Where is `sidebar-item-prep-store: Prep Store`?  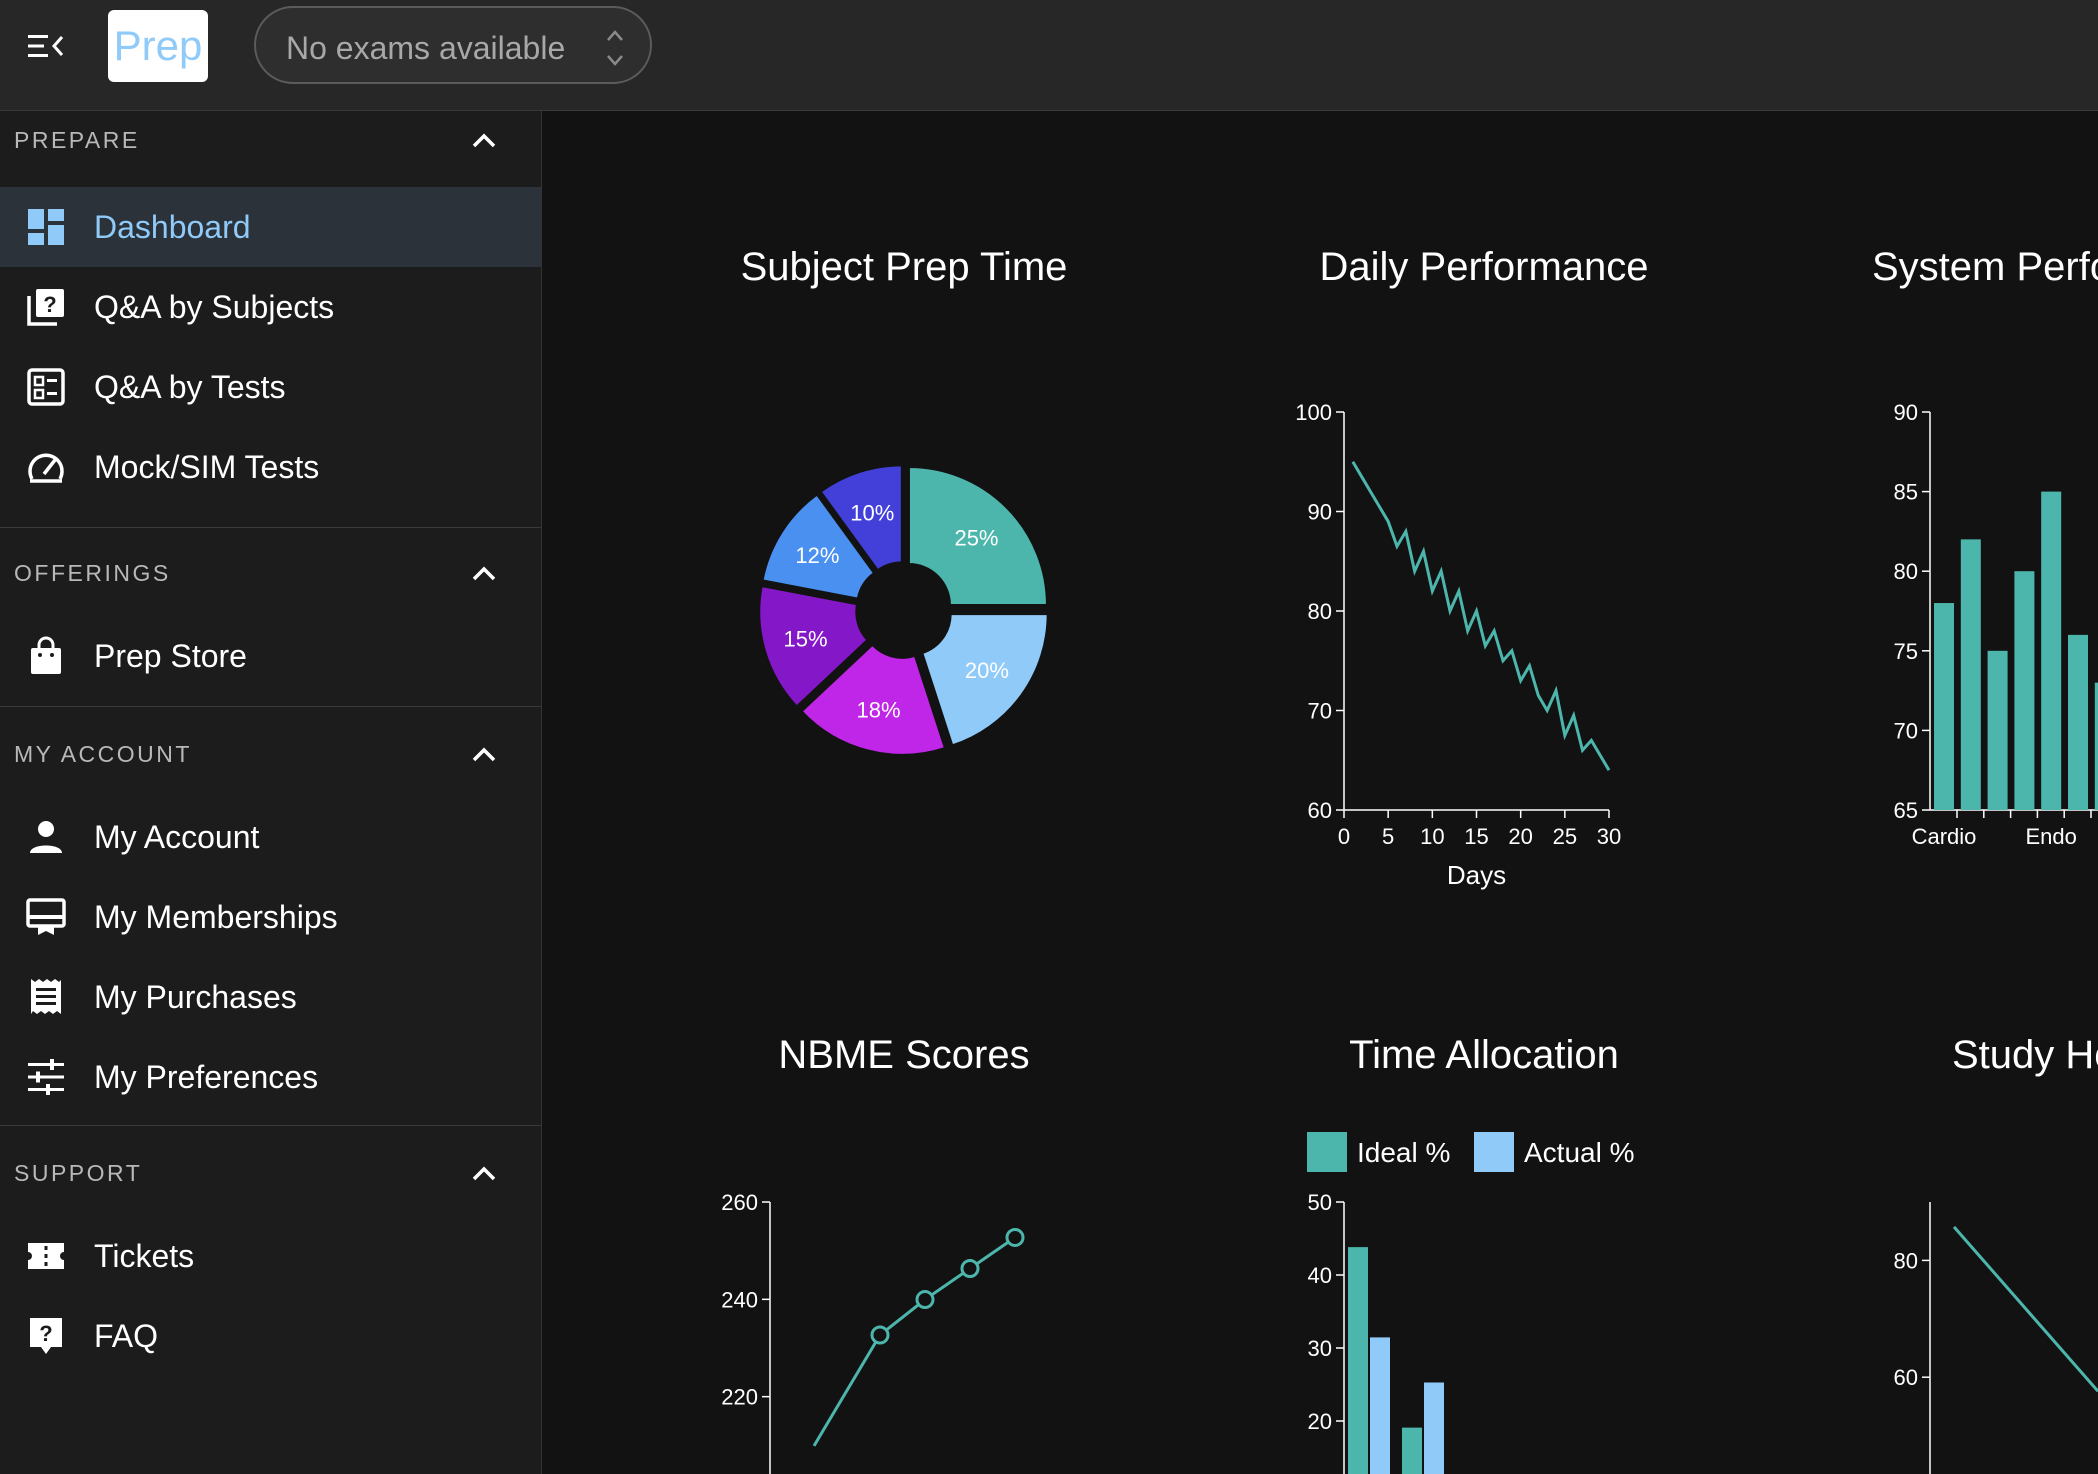
sidebar-item-prep-store: Prep Store is located at coordinates (270, 656).